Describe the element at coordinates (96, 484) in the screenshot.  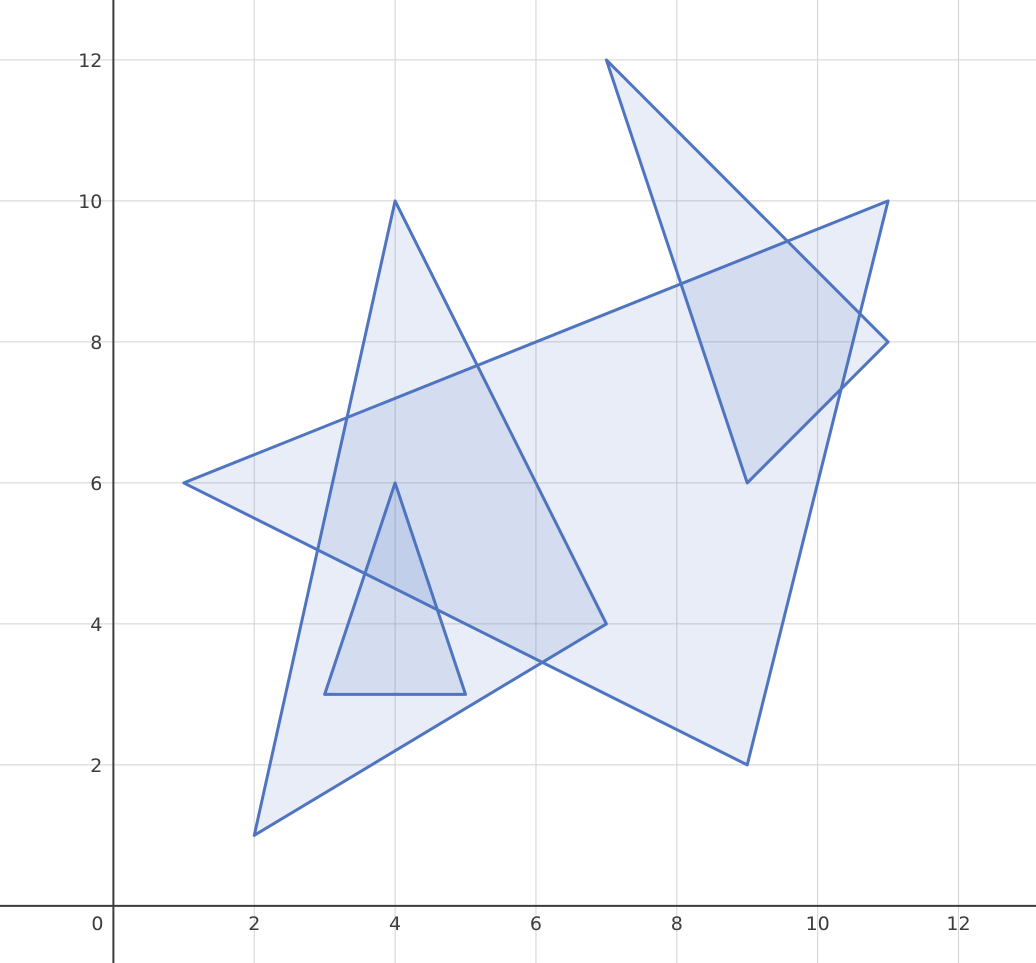
I see `y-tick-label: 6` at that location.